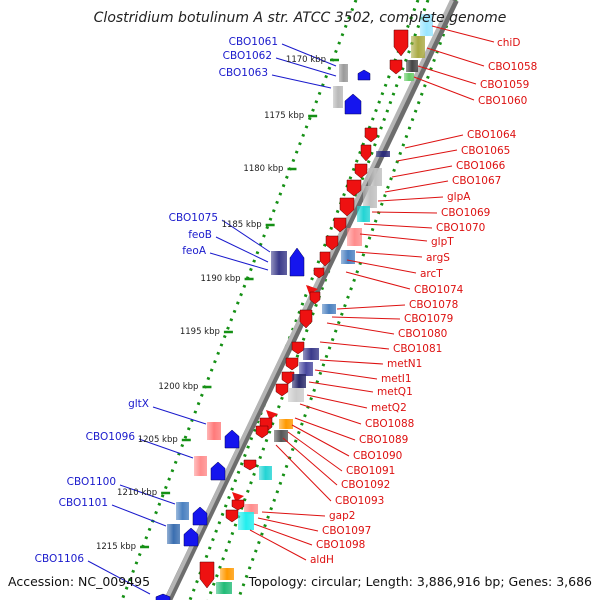 The height and width of the screenshot is (600, 600). I want to click on right-gene-27-leader, so click(310, 461).